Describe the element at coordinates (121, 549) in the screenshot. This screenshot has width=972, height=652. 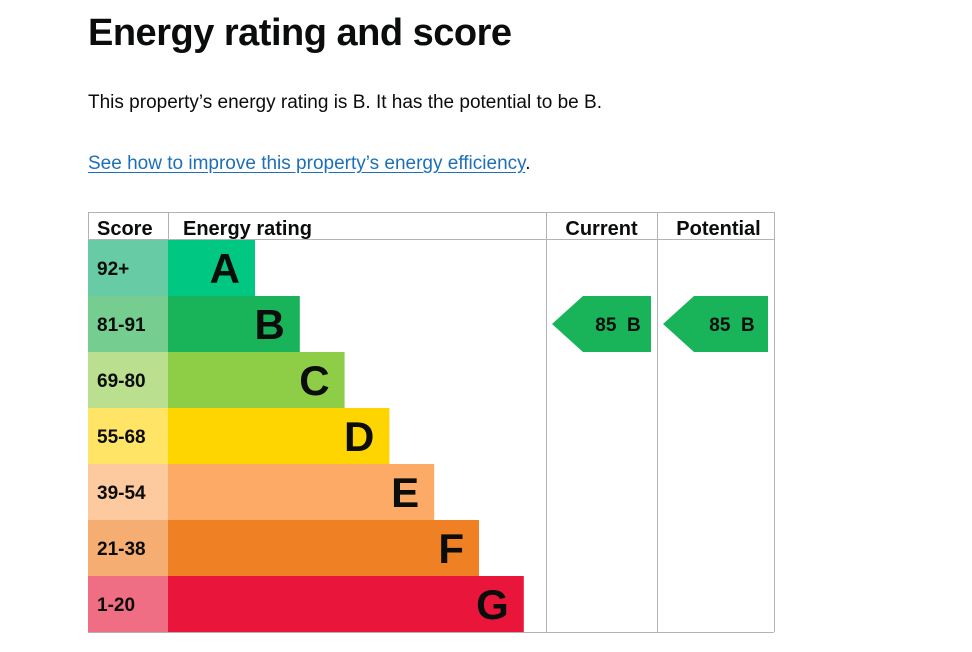
I see `score-range-label: 21-38` at that location.